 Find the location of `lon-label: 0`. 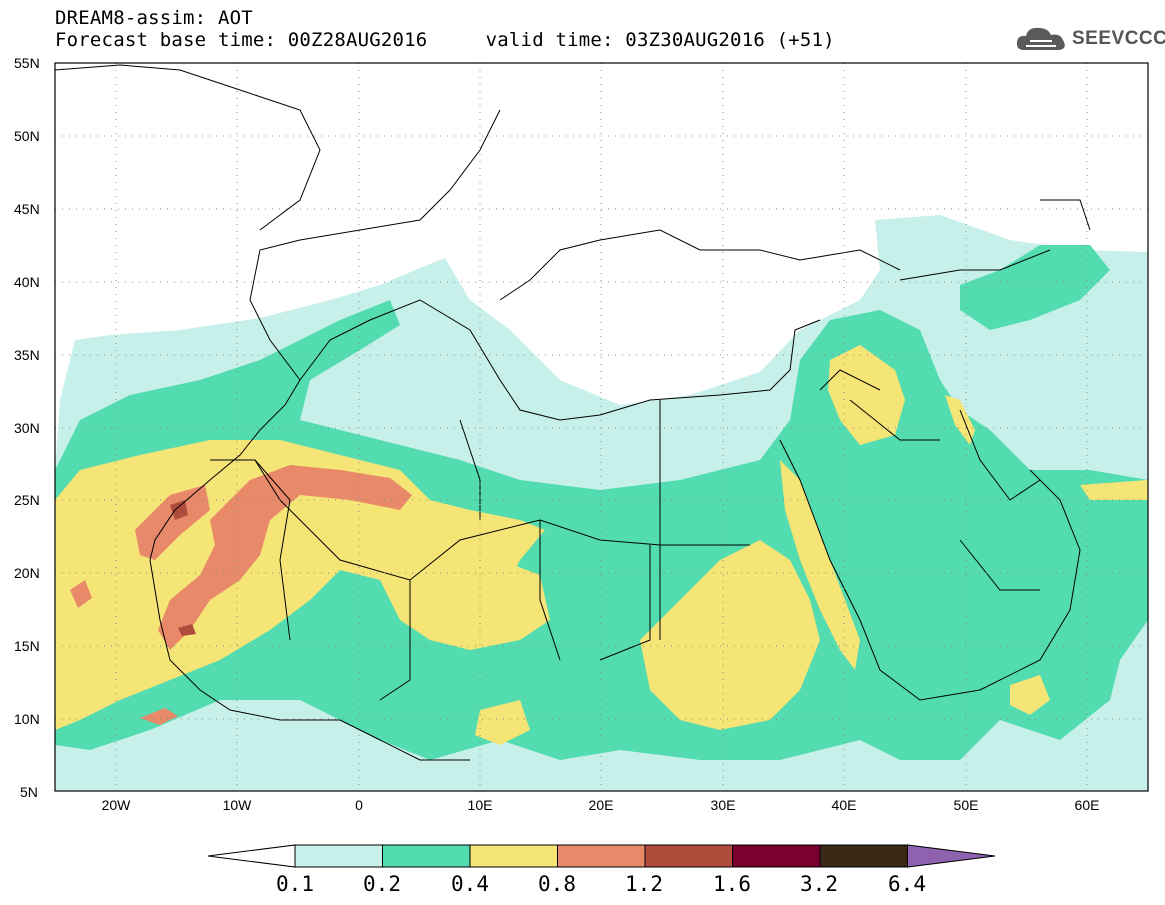

lon-label: 0 is located at coordinates (359, 805).